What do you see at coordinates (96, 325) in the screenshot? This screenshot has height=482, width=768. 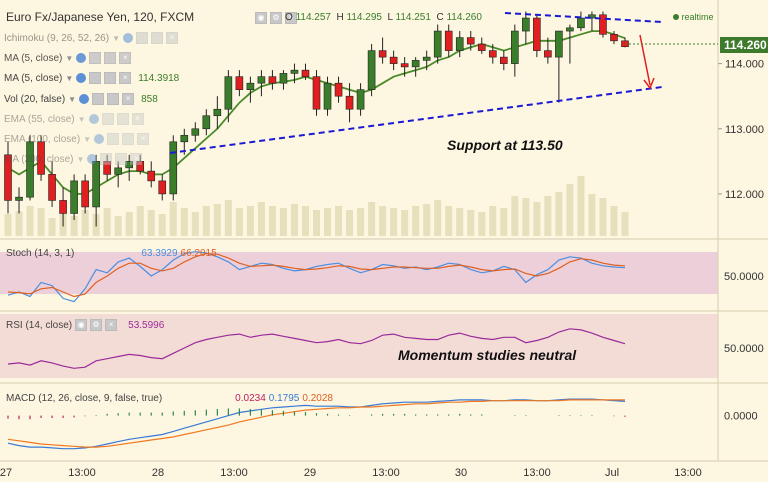 I see `rsi-settings-icon: ⚙` at bounding box center [96, 325].